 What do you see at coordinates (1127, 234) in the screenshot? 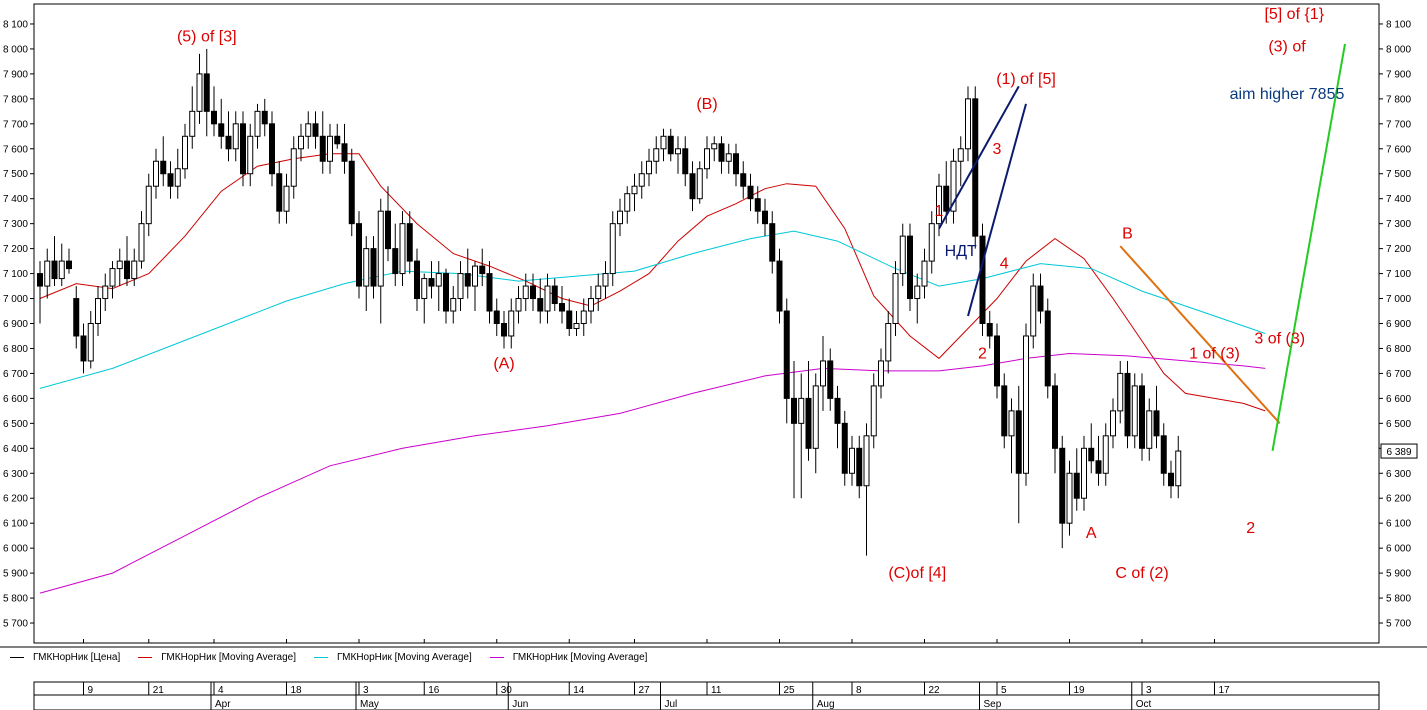
I see `wave-annotation: B` at bounding box center [1127, 234].